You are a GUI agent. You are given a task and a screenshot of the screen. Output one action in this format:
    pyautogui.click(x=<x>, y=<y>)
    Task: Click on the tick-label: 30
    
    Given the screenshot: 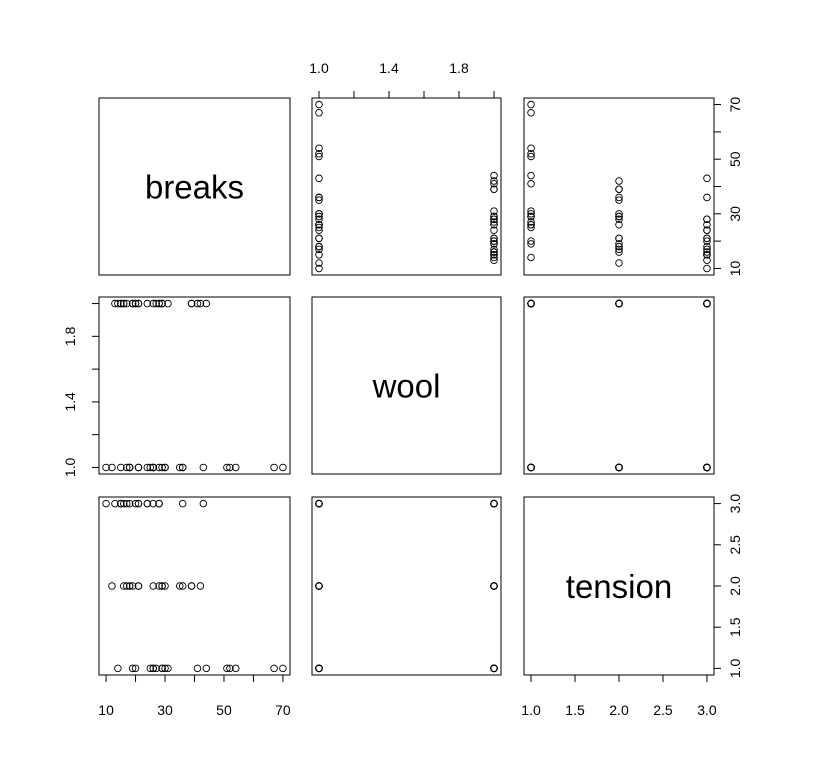 What is the action you would take?
    pyautogui.click(x=165, y=710)
    